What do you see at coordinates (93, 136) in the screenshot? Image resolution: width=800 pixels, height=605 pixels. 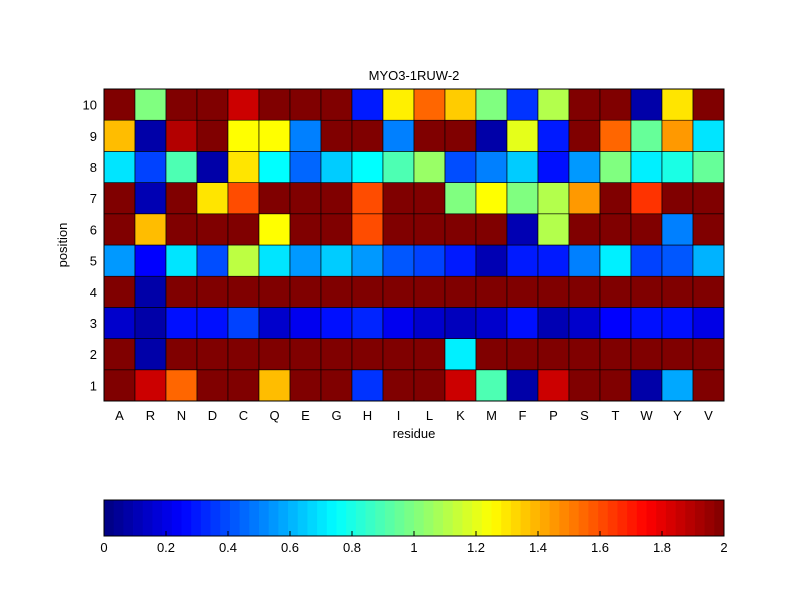 I see `y-tick-label: 9` at bounding box center [93, 136].